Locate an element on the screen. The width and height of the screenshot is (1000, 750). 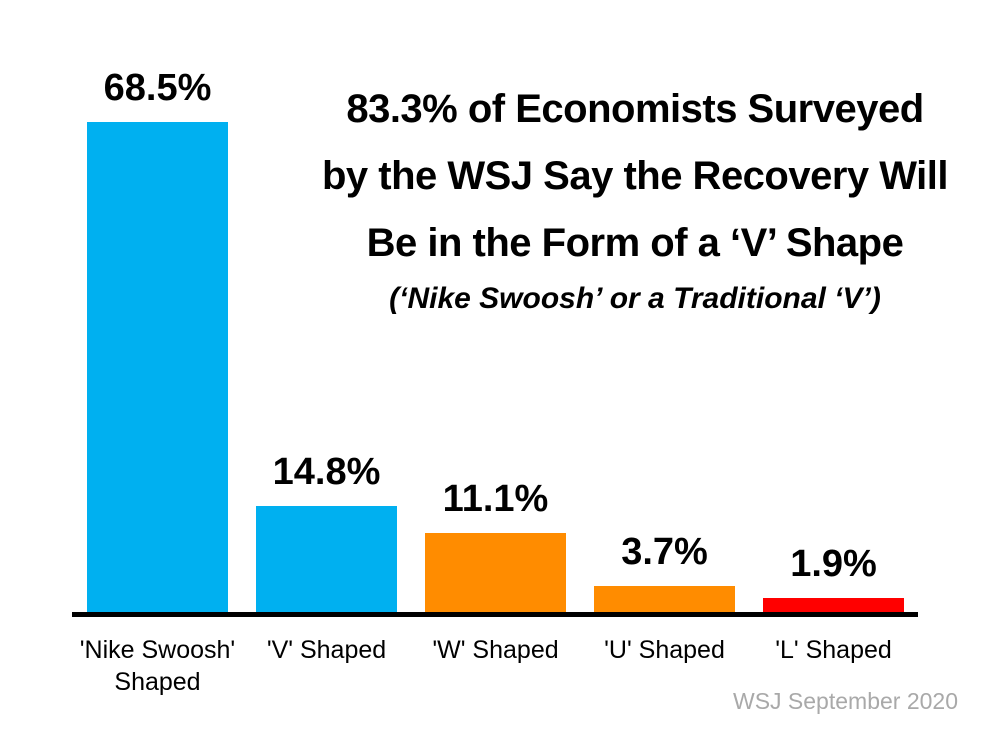
chart-title-line-1: 83.3% of Economists Surveyed is located at coordinates (635, 109).